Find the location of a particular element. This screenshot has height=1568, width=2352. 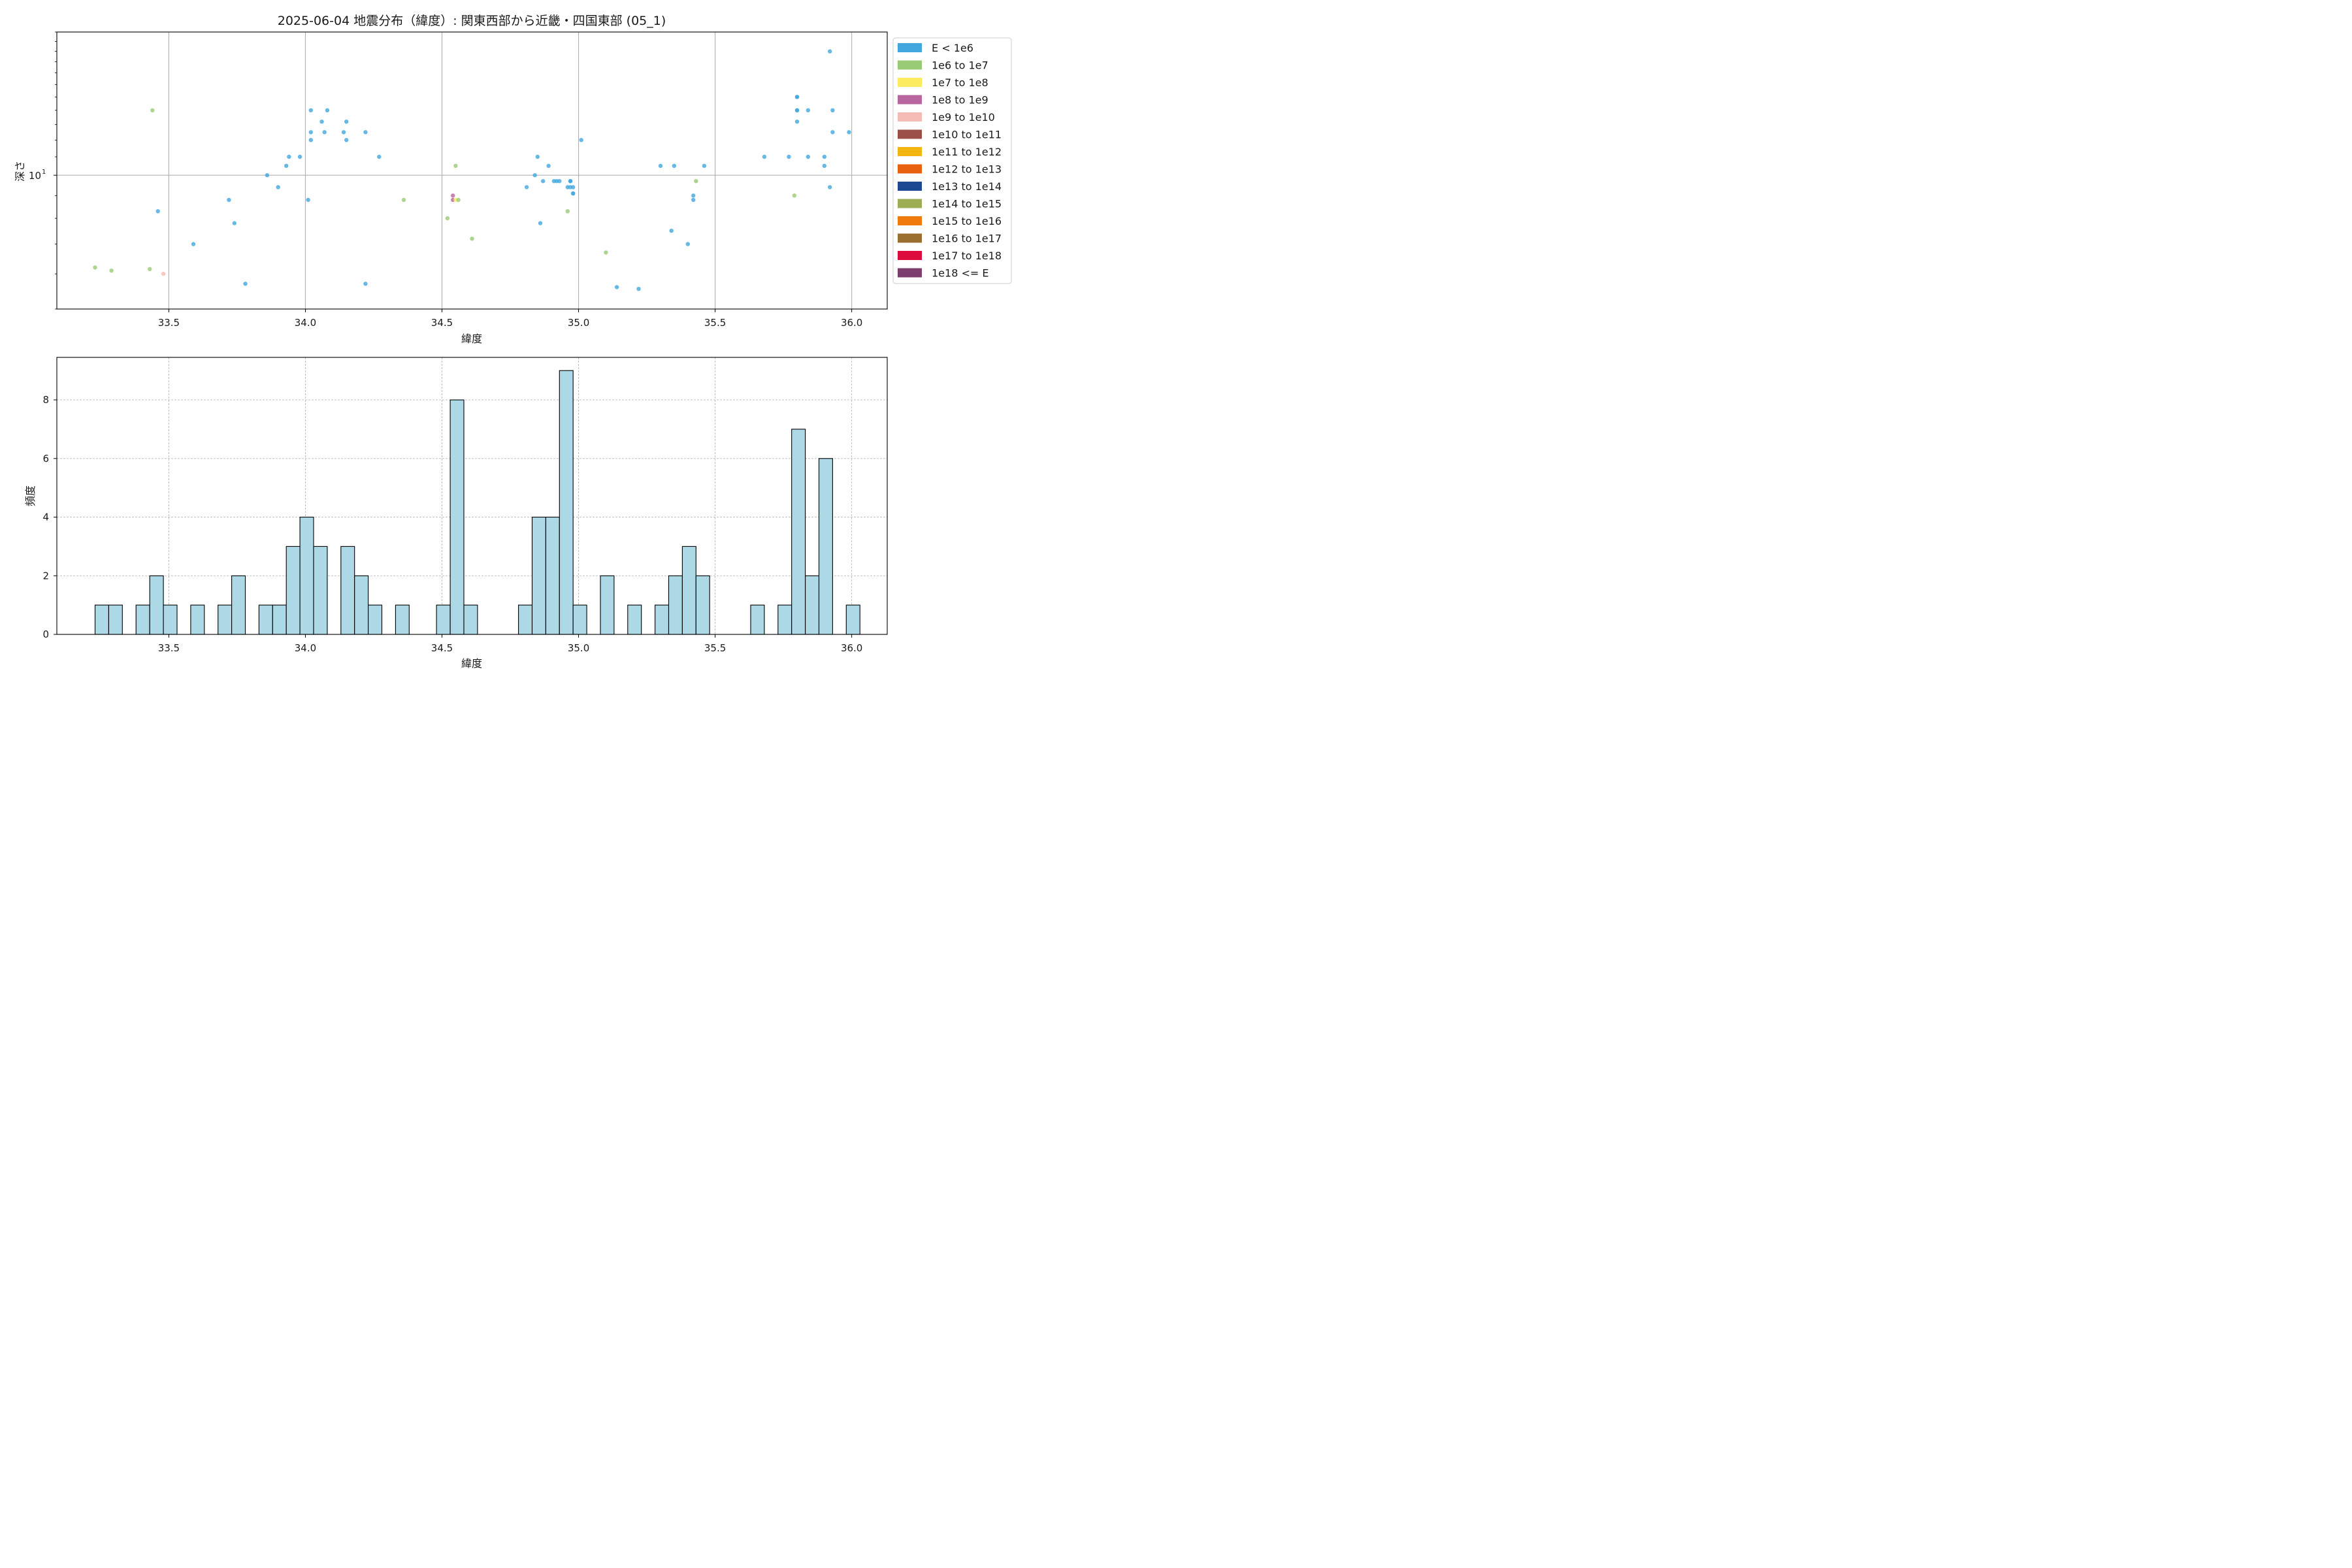

histogram-panel: 33.5 34.0 34.5 35.0 35.5 36.0 0 2 4 6 8 緯度 頻度 is located at coordinates (456, 513).